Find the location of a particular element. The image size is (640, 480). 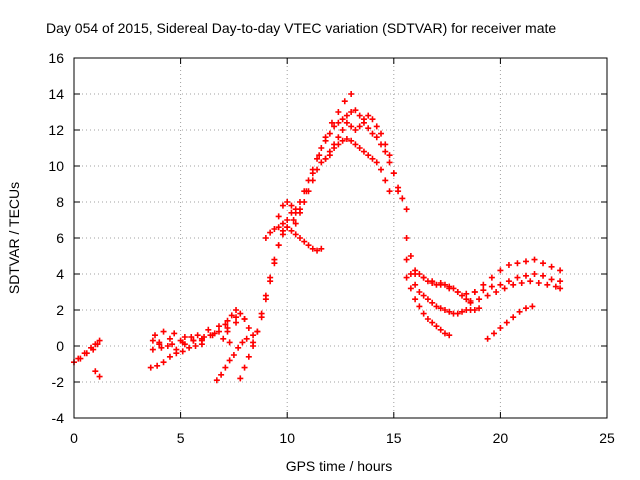

y-tick-label: 6 is located at coordinates (60, 238).